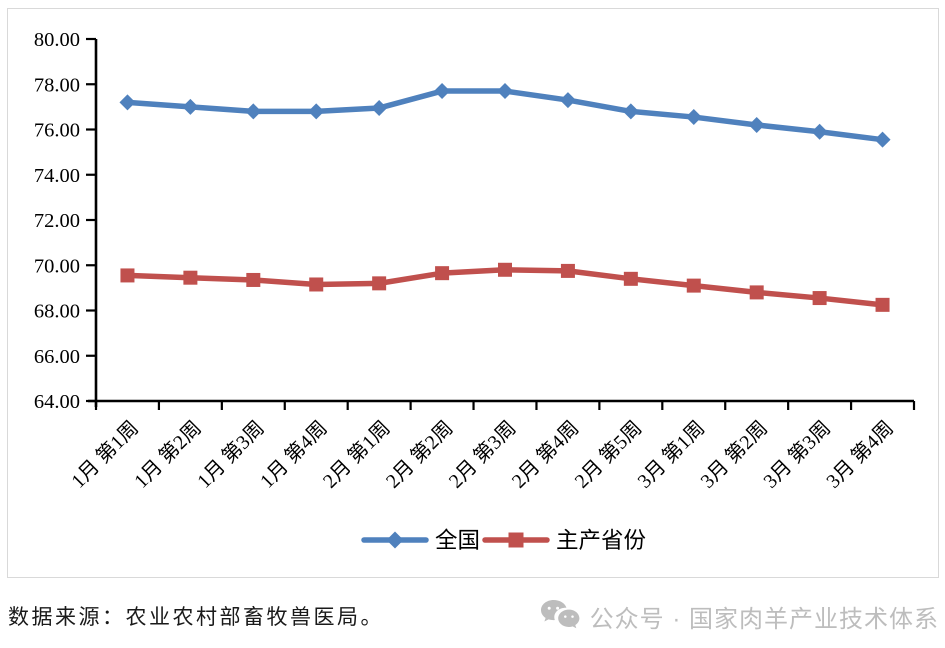 This screenshot has width=945, height=648. What do you see at coordinates (419, 454) in the screenshot?
I see `x-tick-label: 2月 第2周` at bounding box center [419, 454].